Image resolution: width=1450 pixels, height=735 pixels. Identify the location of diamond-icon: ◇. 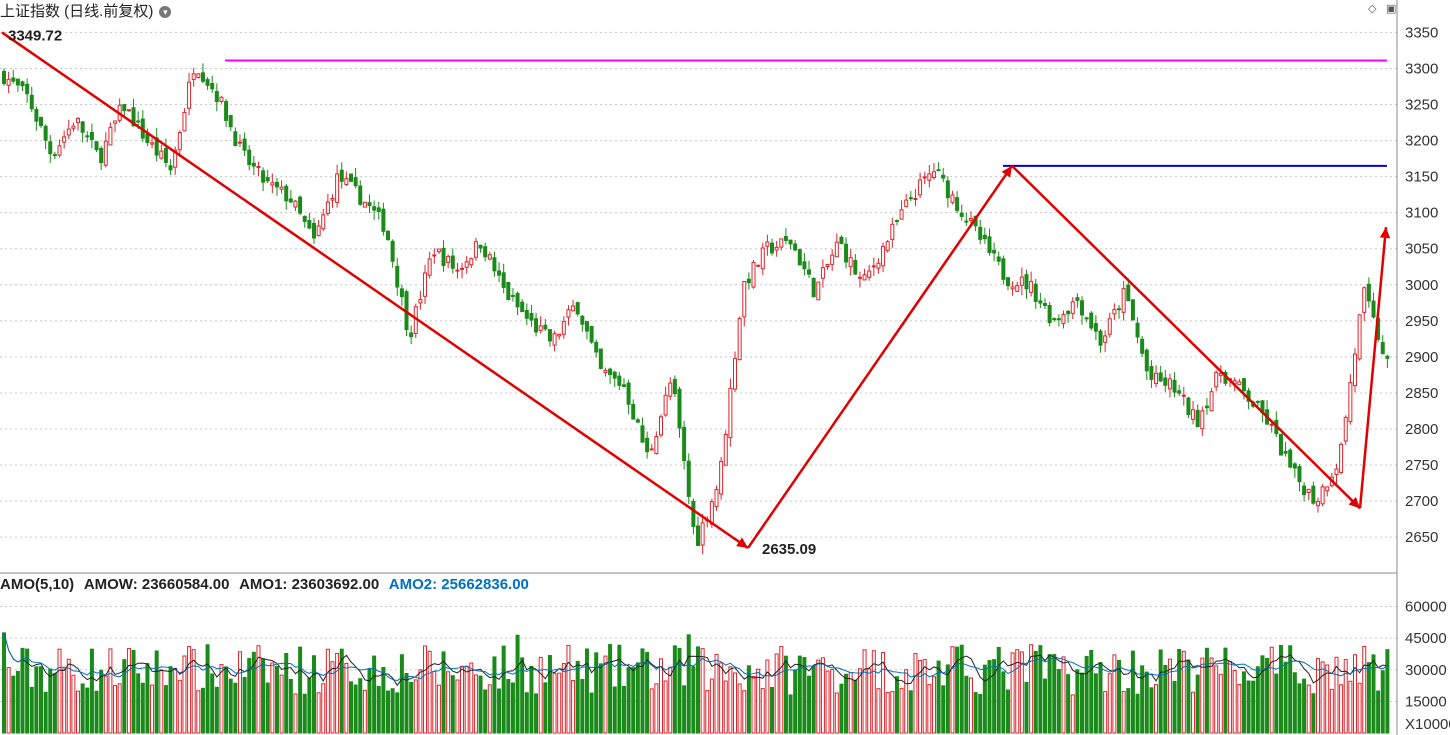
(1372, 9).